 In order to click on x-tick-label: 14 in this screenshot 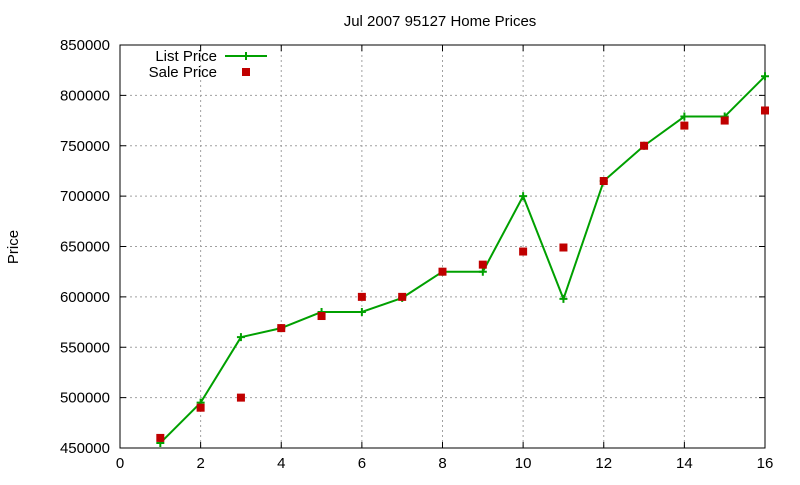, I will do `click(684, 463)`.